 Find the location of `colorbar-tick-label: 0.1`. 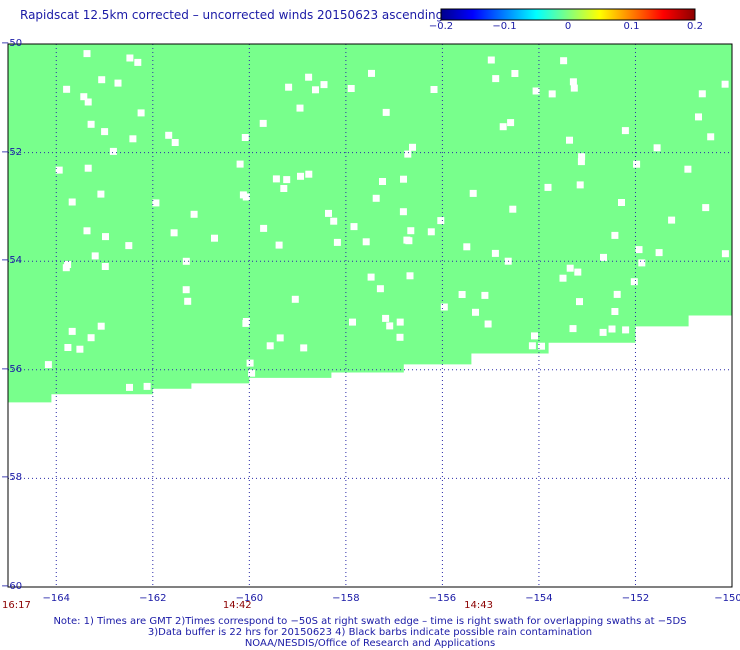

colorbar-tick-label: 0.1 is located at coordinates (631, 26).